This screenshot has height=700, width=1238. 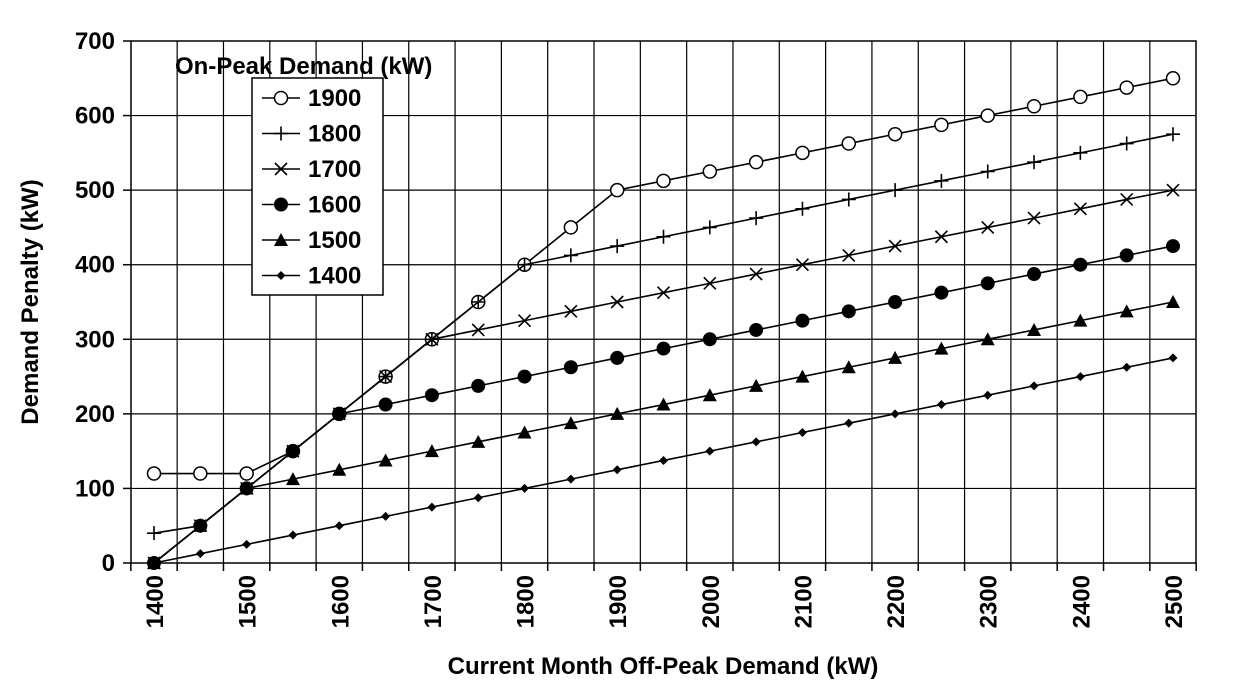 I want to click on legend-item-1600: 1600, so click(x=311, y=205).